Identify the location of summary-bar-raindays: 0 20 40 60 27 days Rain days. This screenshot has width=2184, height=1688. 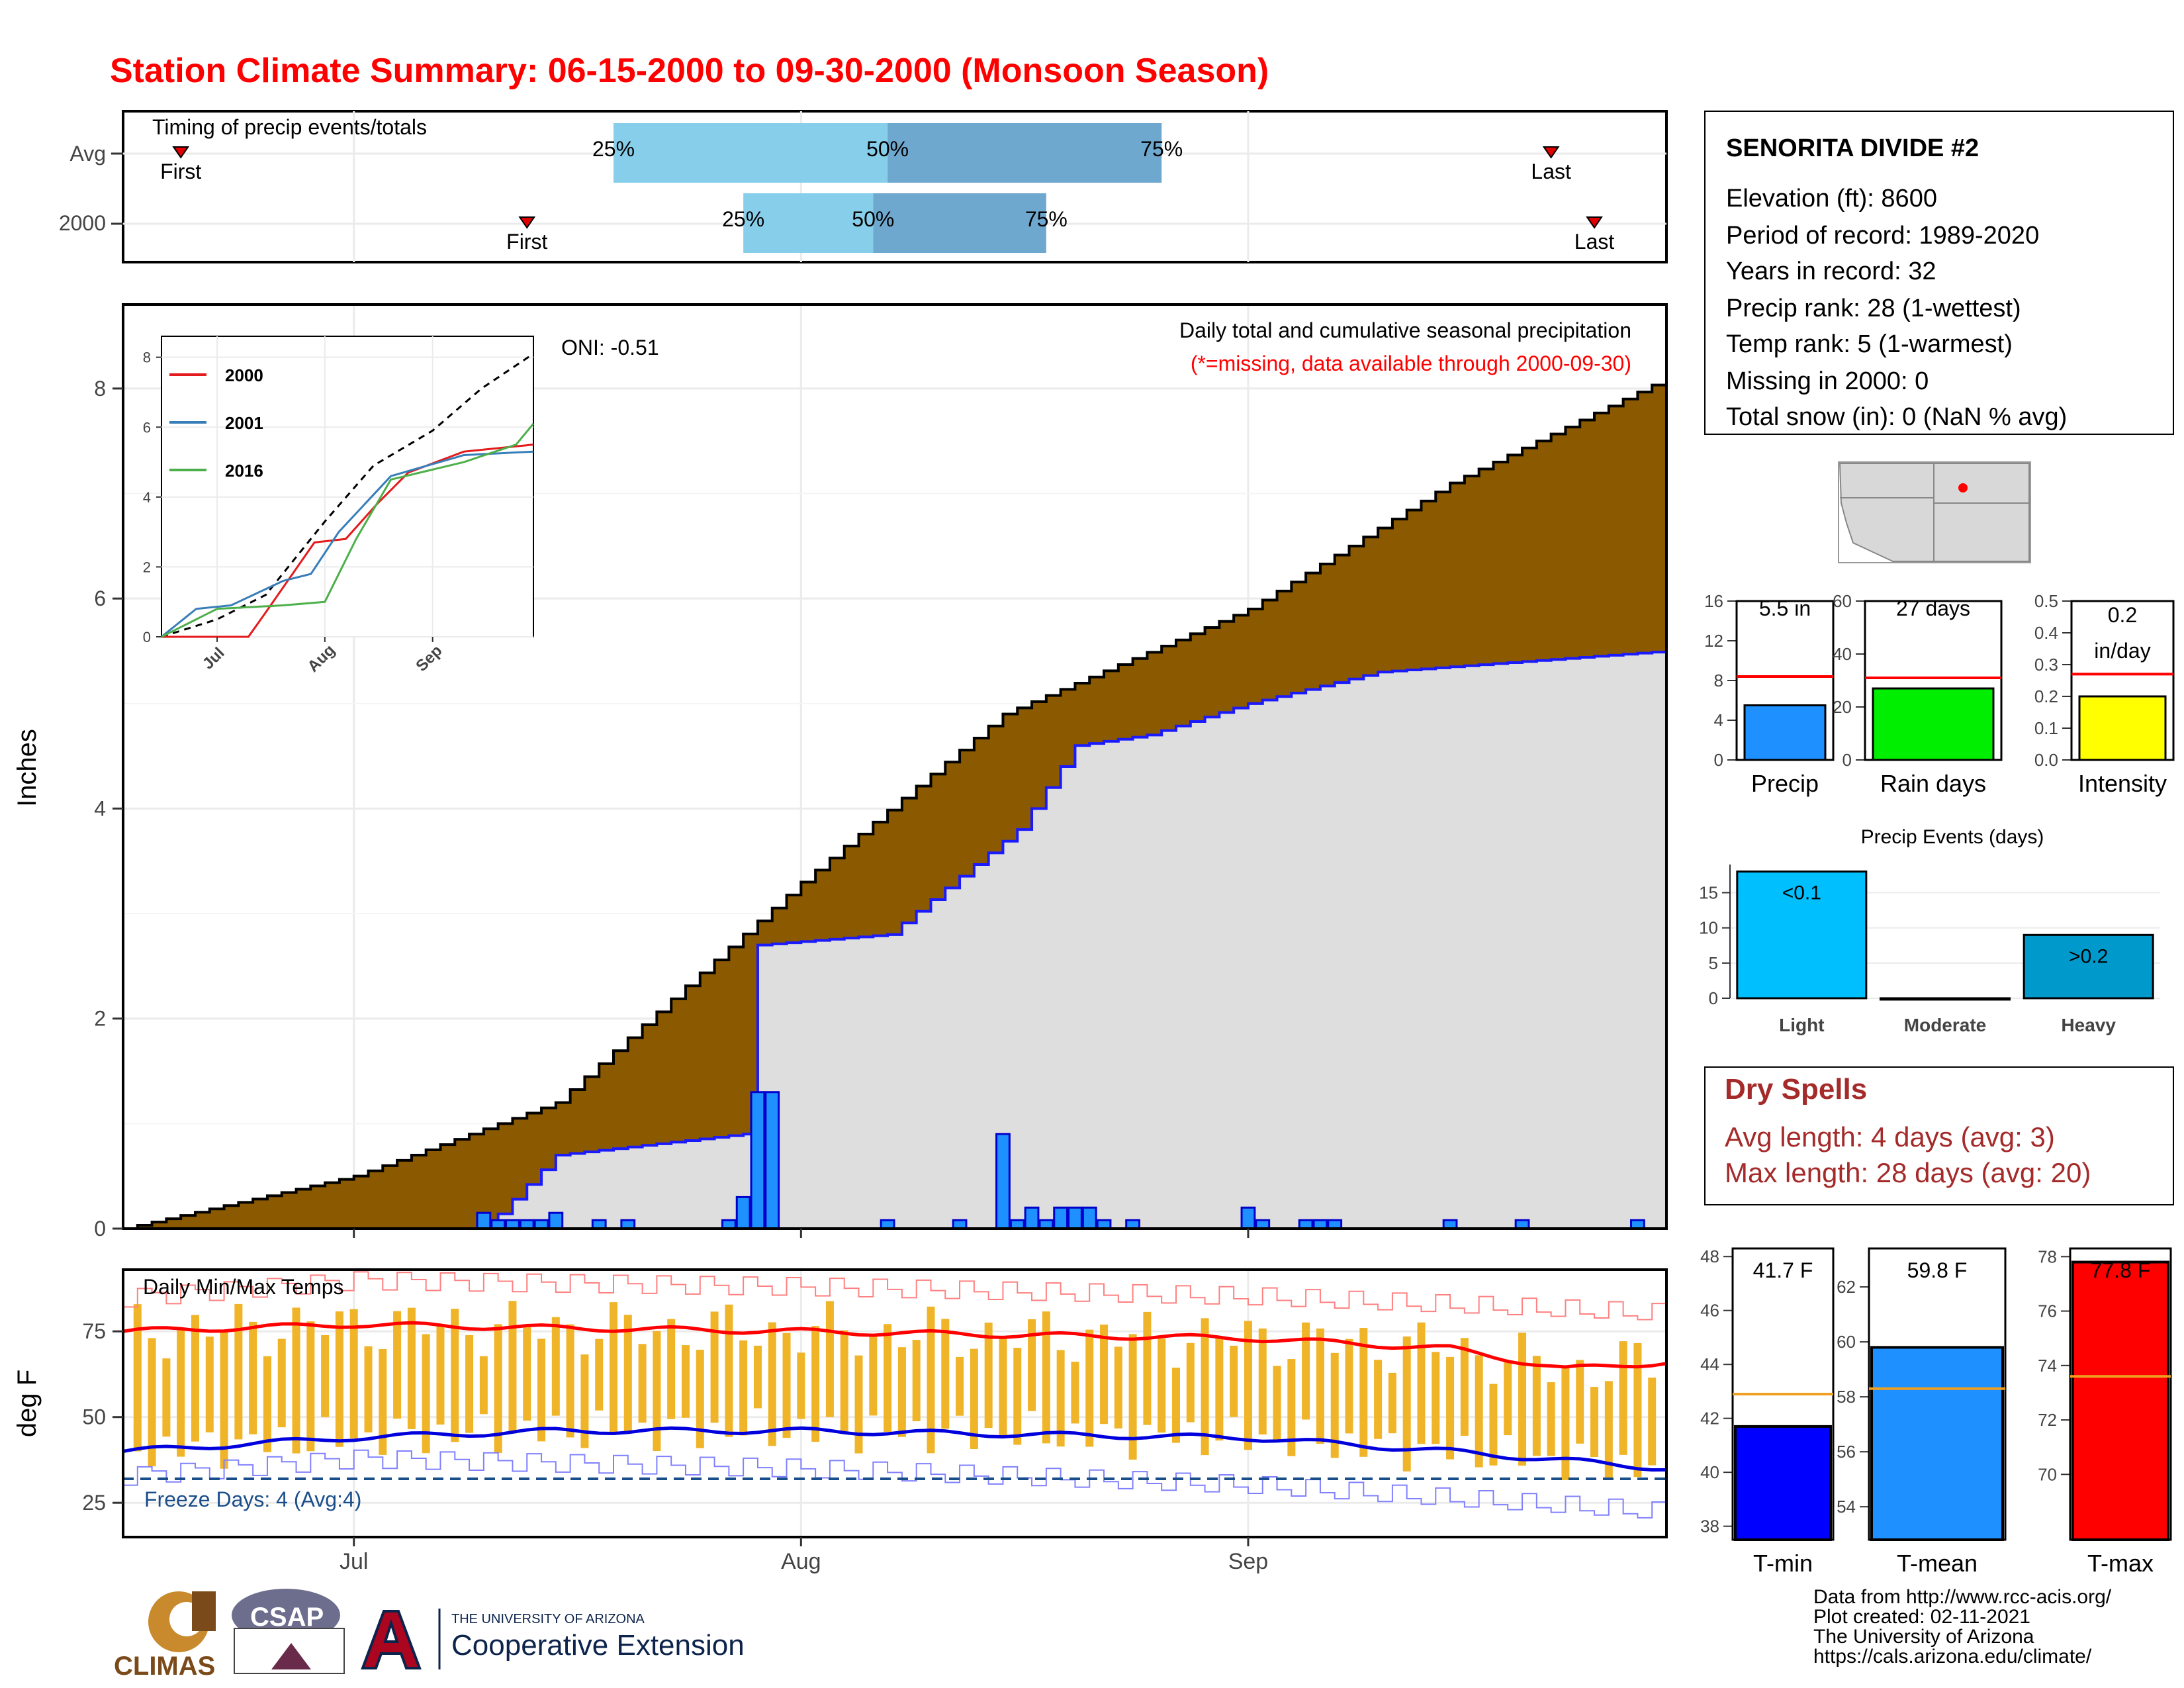
(1918, 694).